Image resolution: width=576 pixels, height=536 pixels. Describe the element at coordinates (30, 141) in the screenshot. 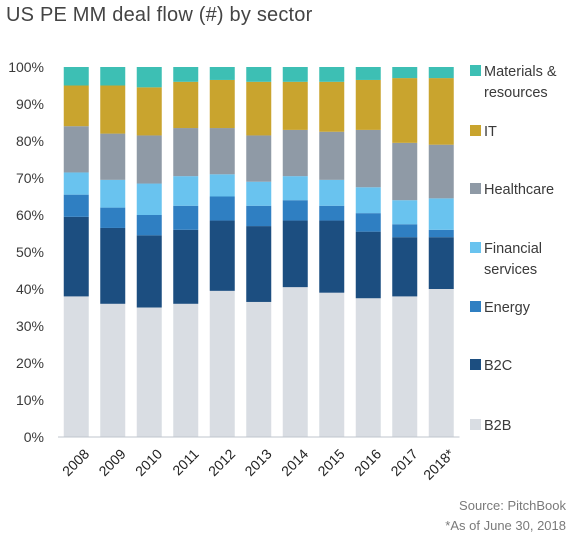

I see `y-tick-label: 80%` at that location.